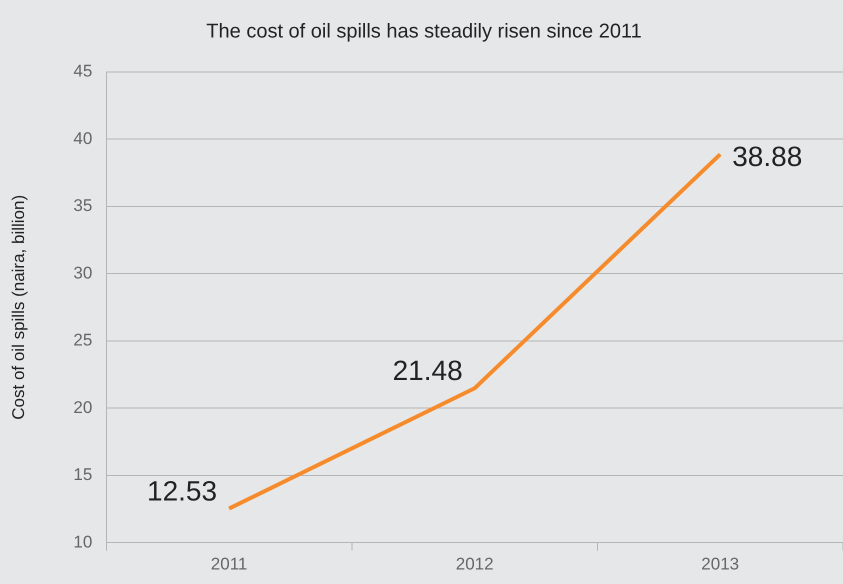 This screenshot has height=584, width=843. I want to click on y-tick-label: 25, so click(82, 340).